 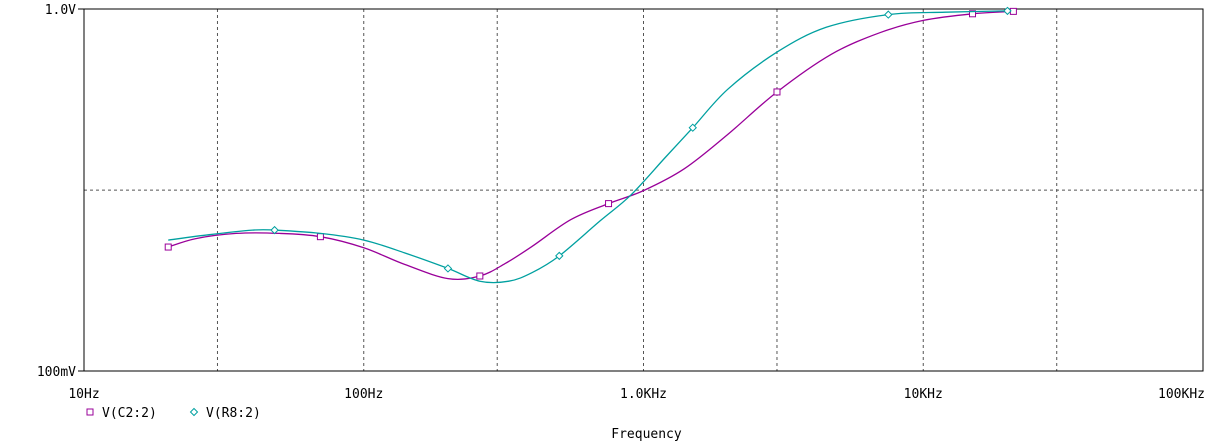 What do you see at coordinates (233, 413) in the screenshot?
I see `legend-entry: V(R8:2)` at bounding box center [233, 413].